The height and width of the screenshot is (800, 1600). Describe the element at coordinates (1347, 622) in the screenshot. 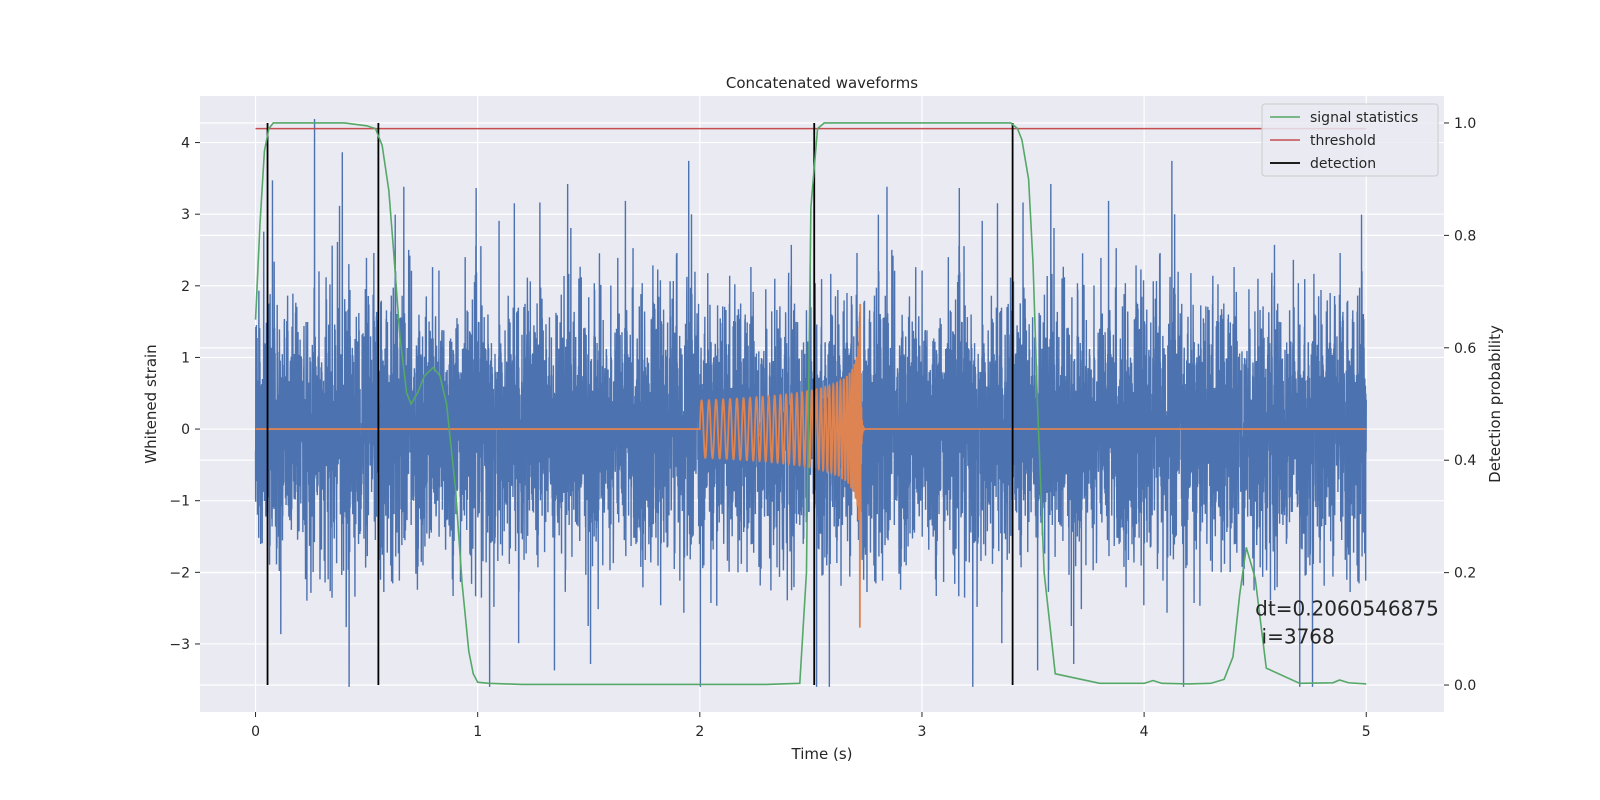

I see `annotation: dt=0.2060546875 i=3768` at that location.